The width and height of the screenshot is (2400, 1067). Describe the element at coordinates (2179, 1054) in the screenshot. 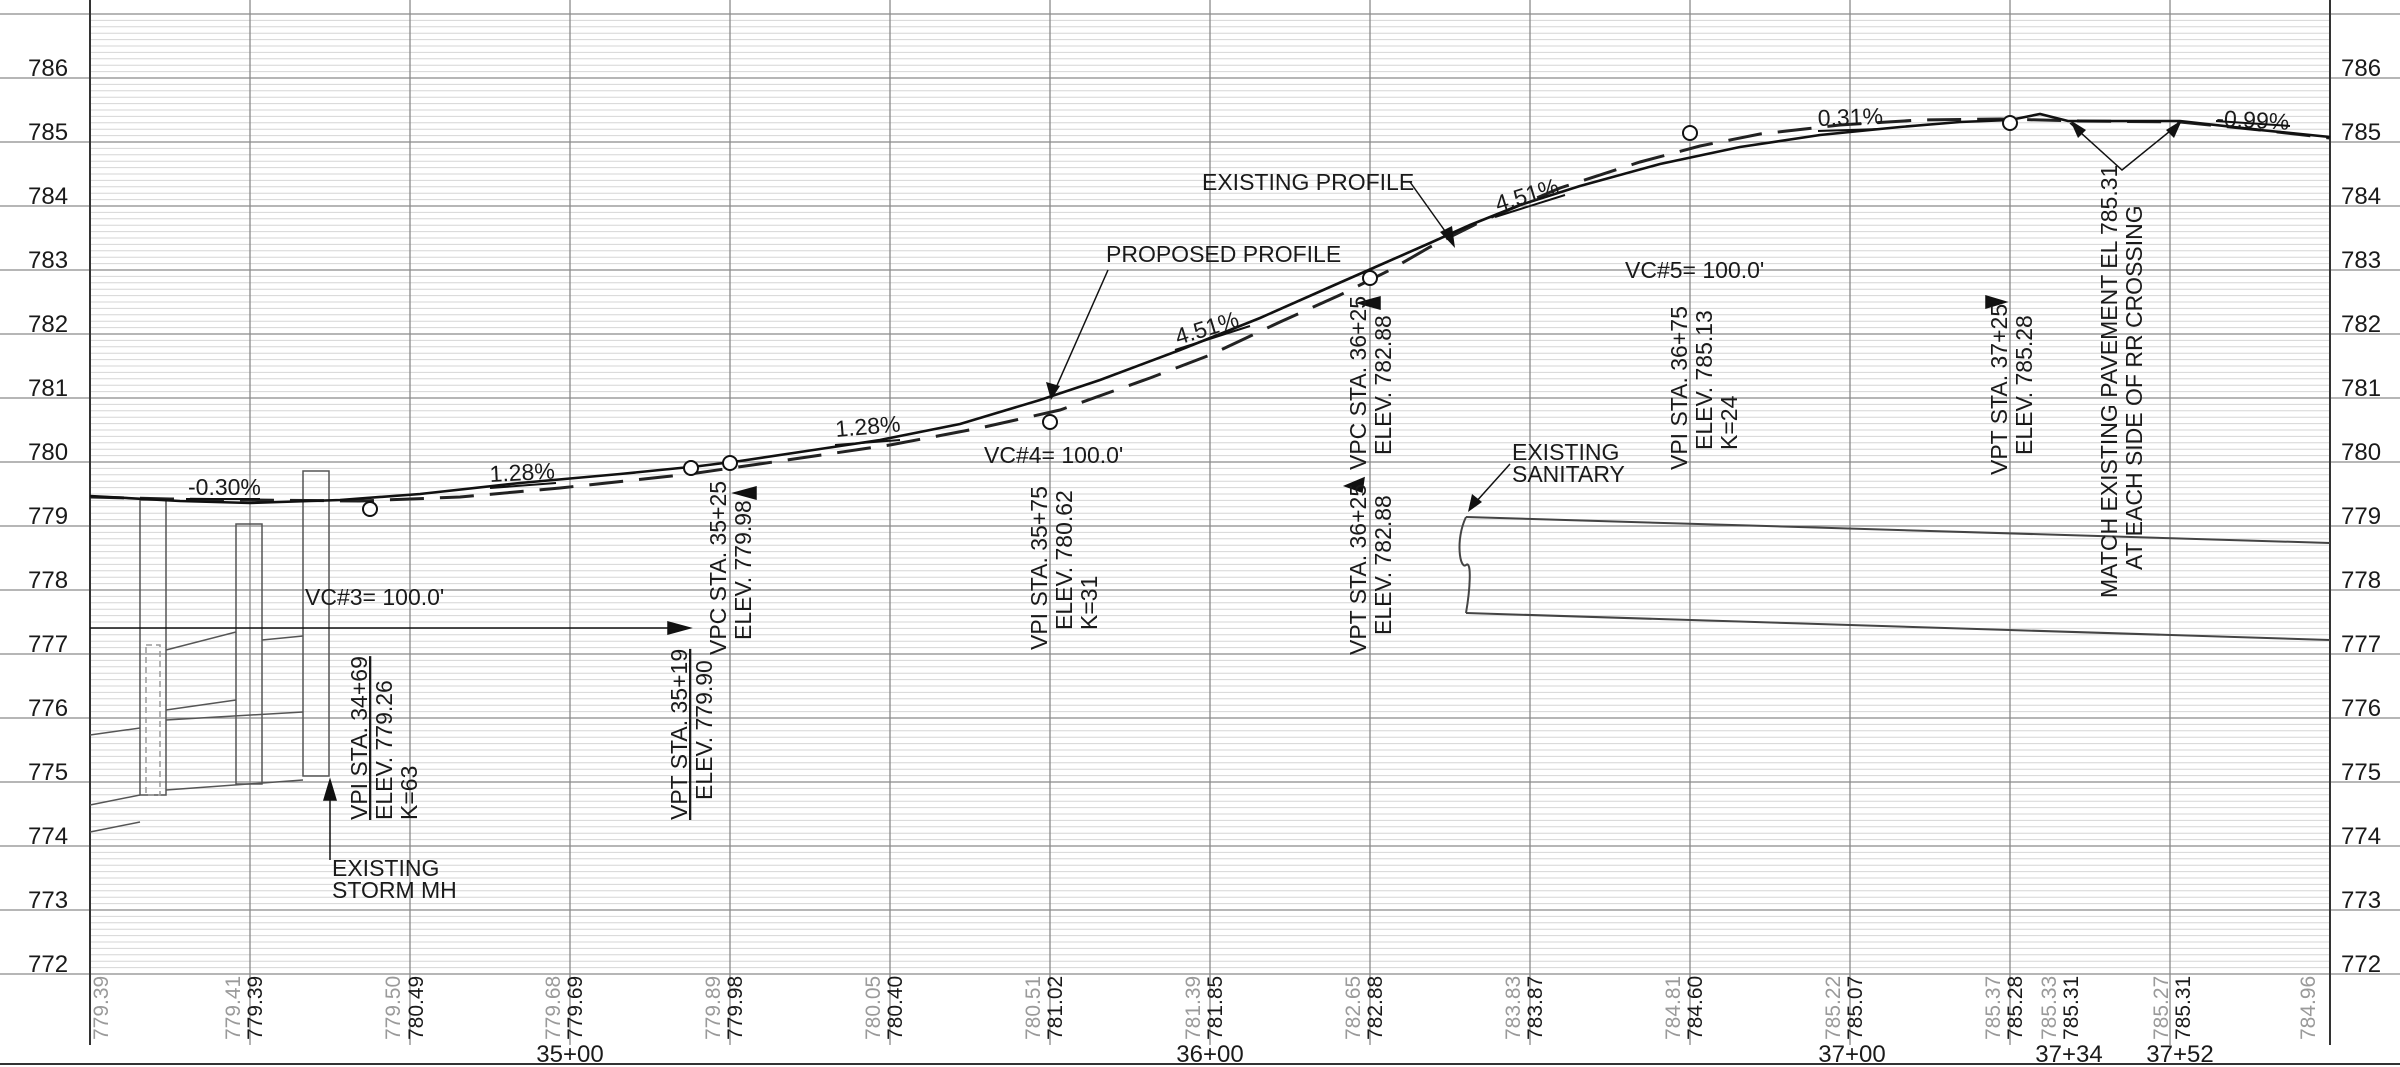

I see `station-label: 37+52` at that location.